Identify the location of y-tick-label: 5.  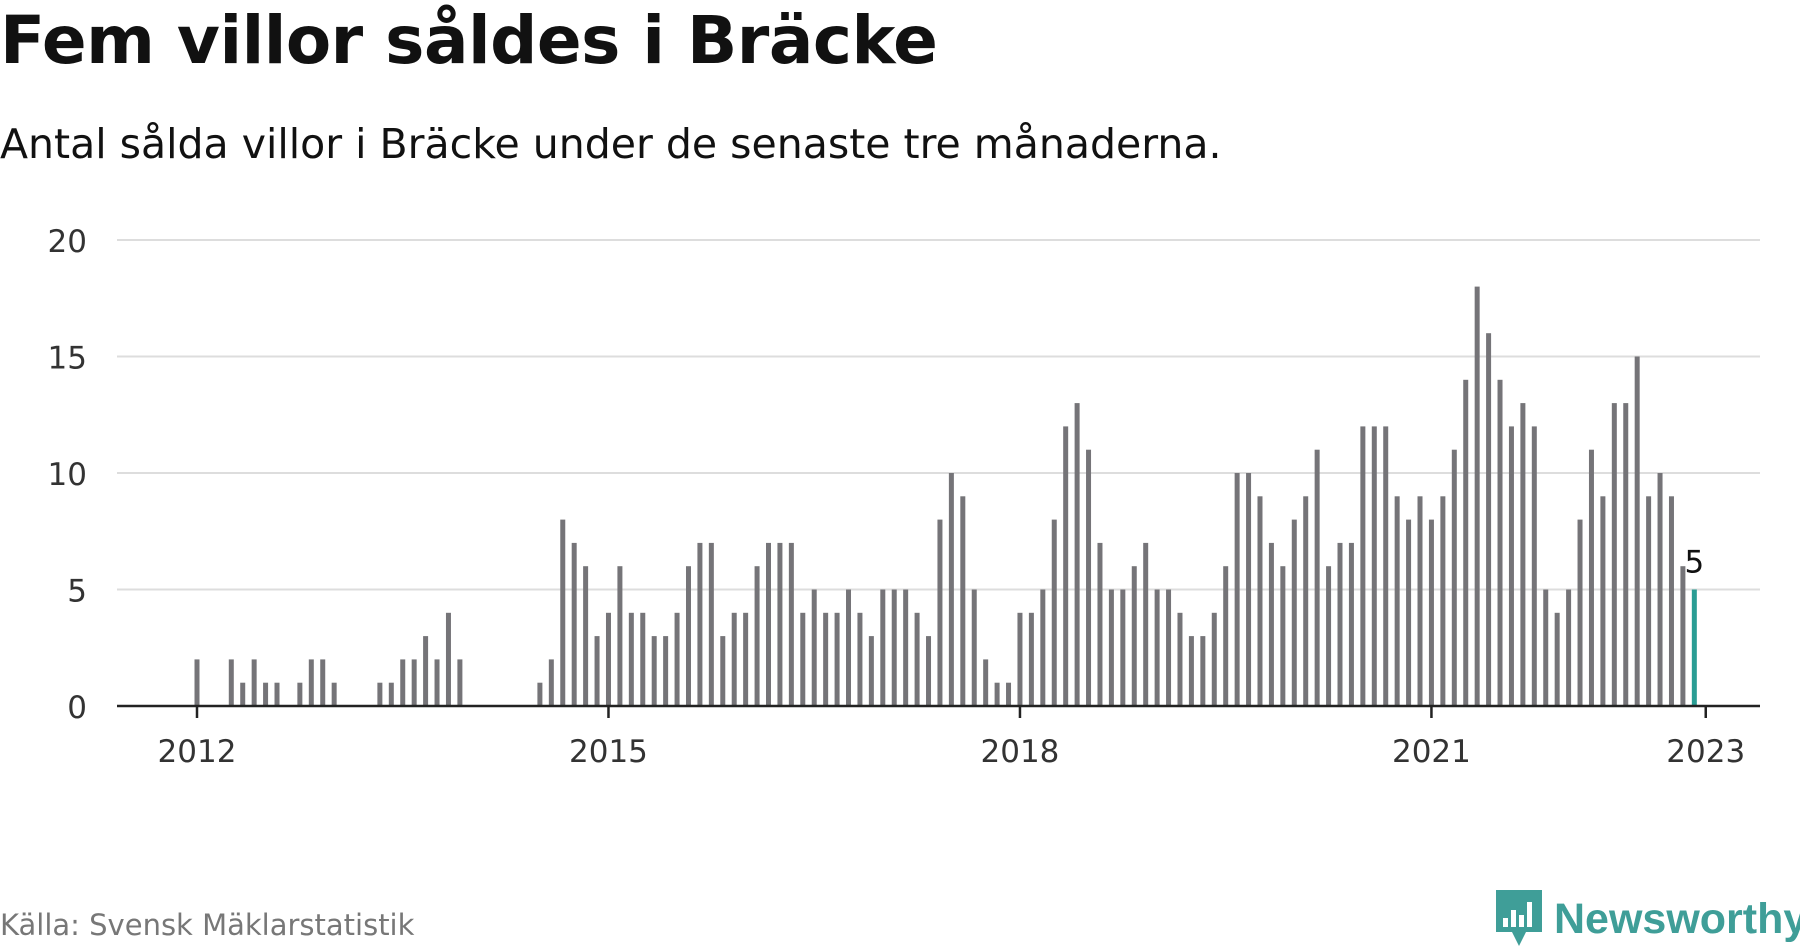
(77, 592).